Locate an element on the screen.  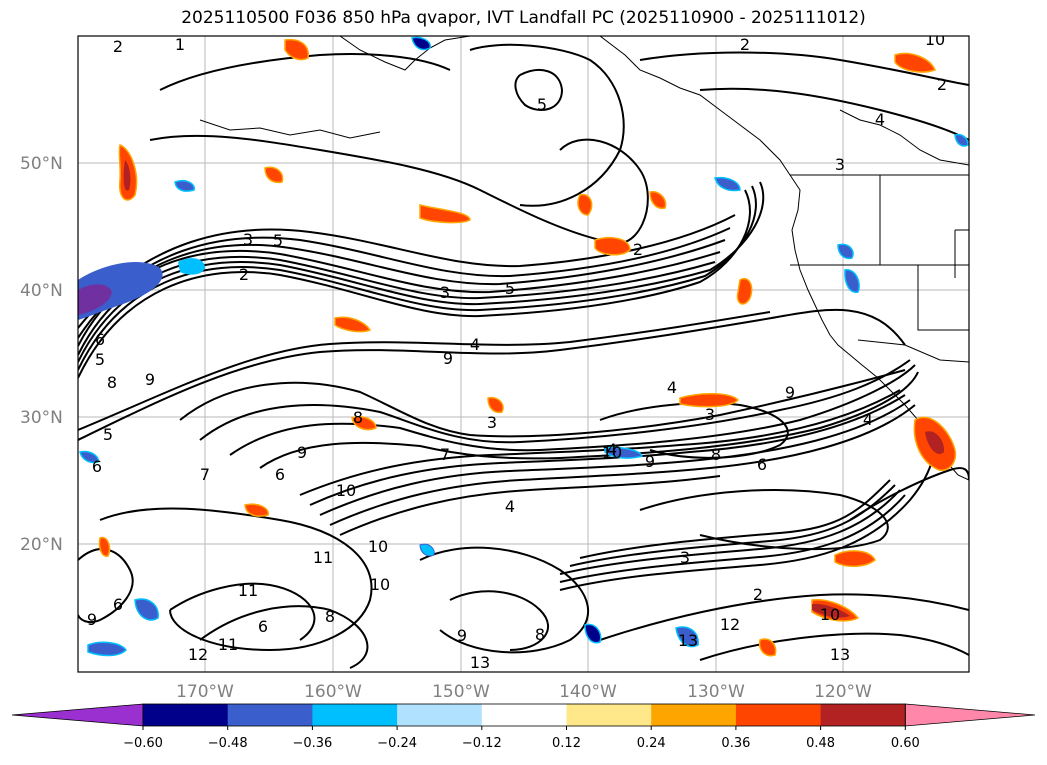
lon-label-130w: 130°W is located at coordinates (716, 692).